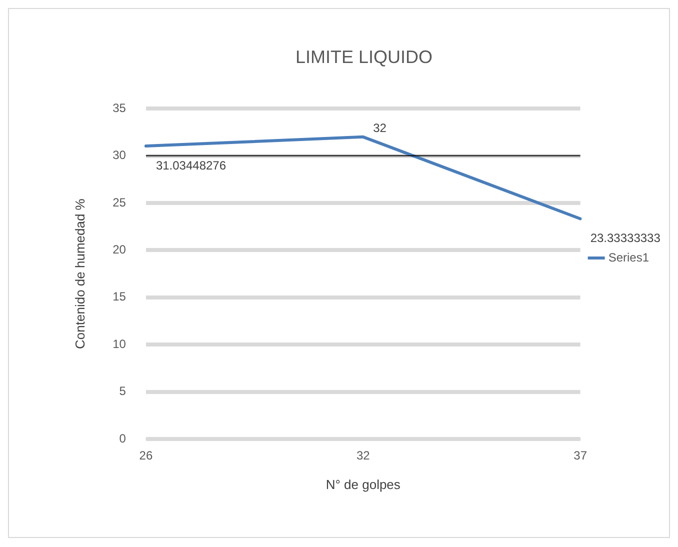 This screenshot has width=678, height=547. What do you see at coordinates (119, 155) in the screenshot?
I see `y-tick-label: 30` at bounding box center [119, 155].